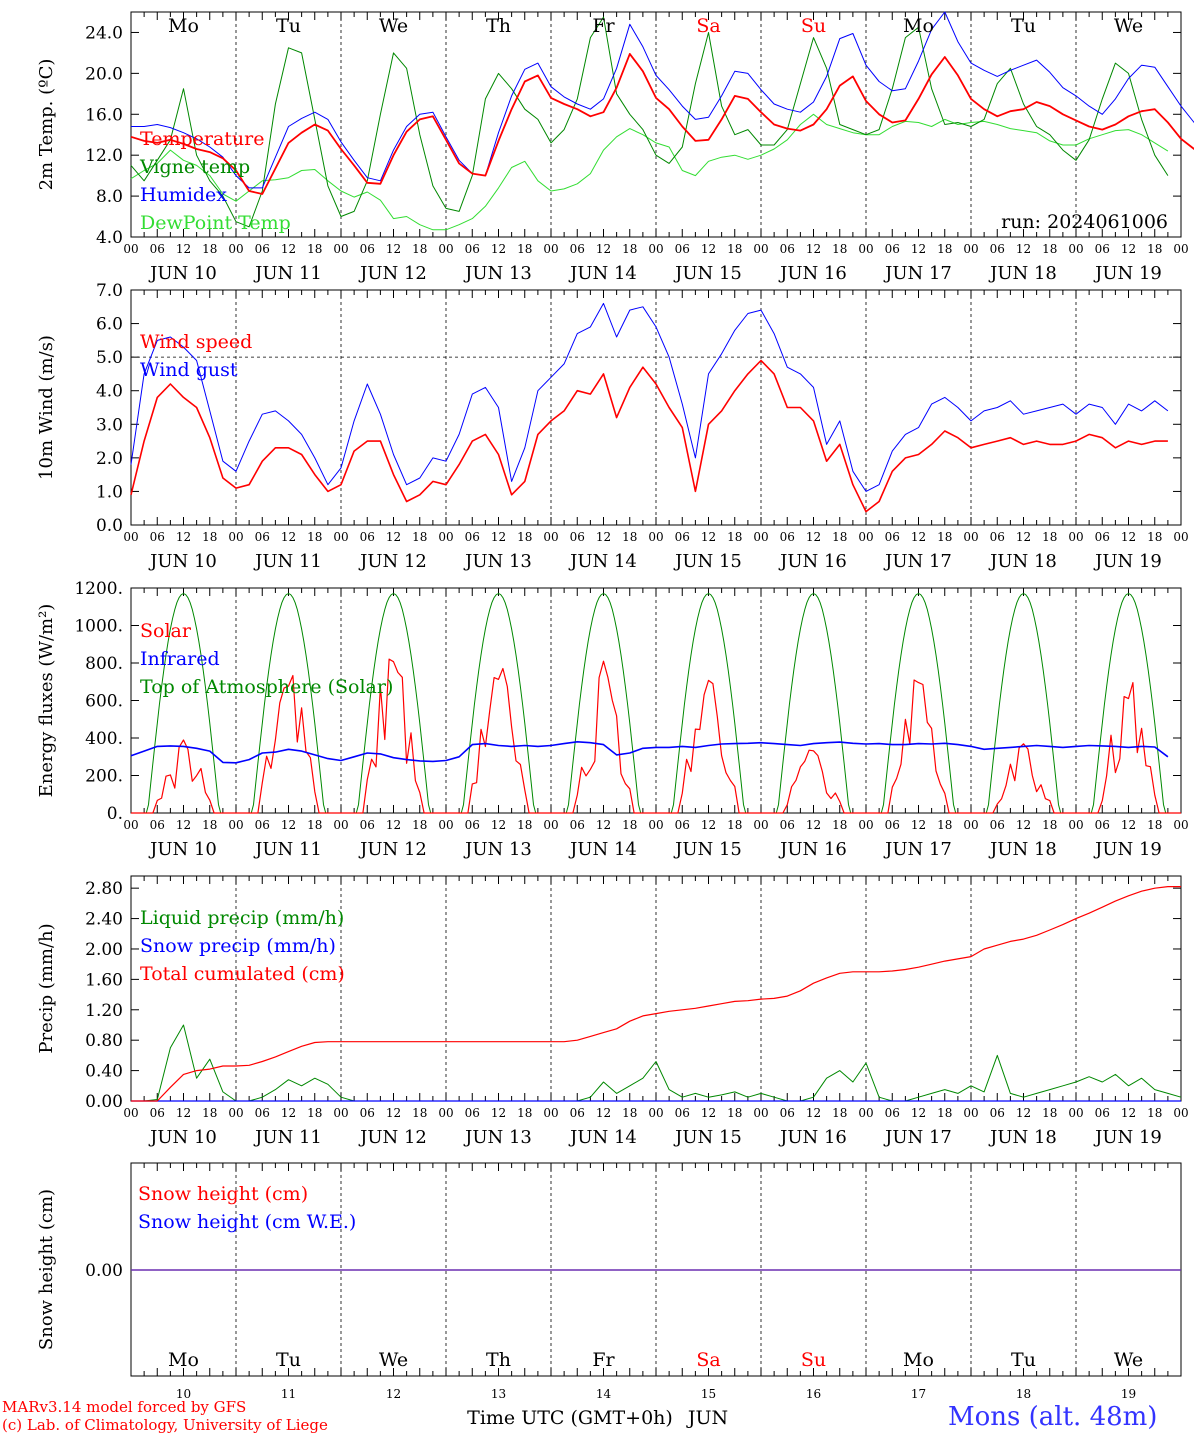  I want to click on date-label: JUN 13, so click(497, 1137).